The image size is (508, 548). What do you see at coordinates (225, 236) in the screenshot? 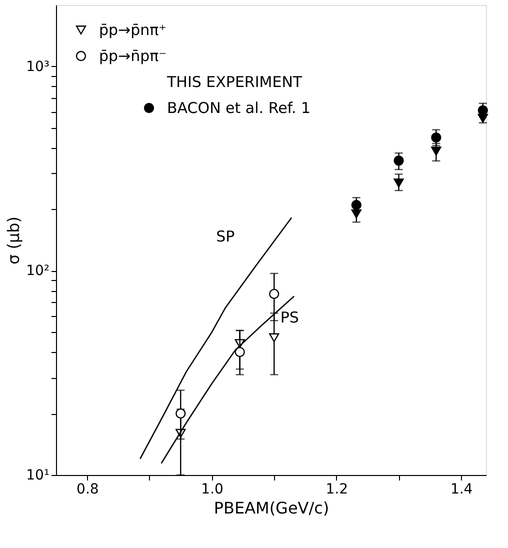
I see `series-label: SP` at bounding box center [225, 236].